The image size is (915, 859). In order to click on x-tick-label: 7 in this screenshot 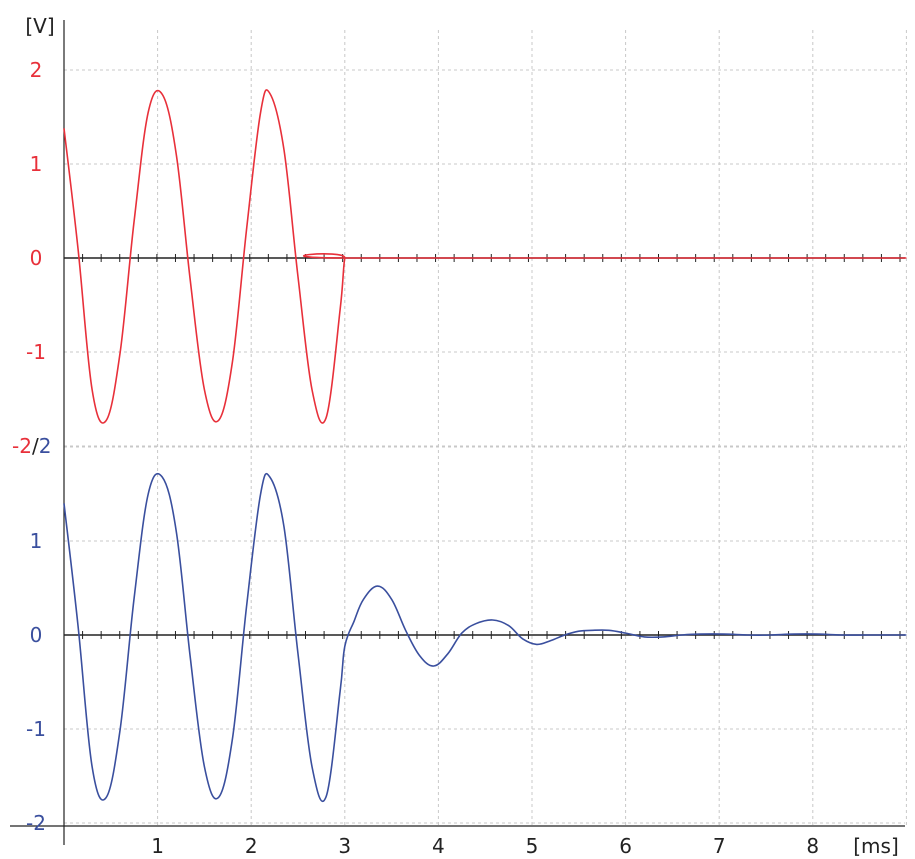, I will do `click(719, 846)`.